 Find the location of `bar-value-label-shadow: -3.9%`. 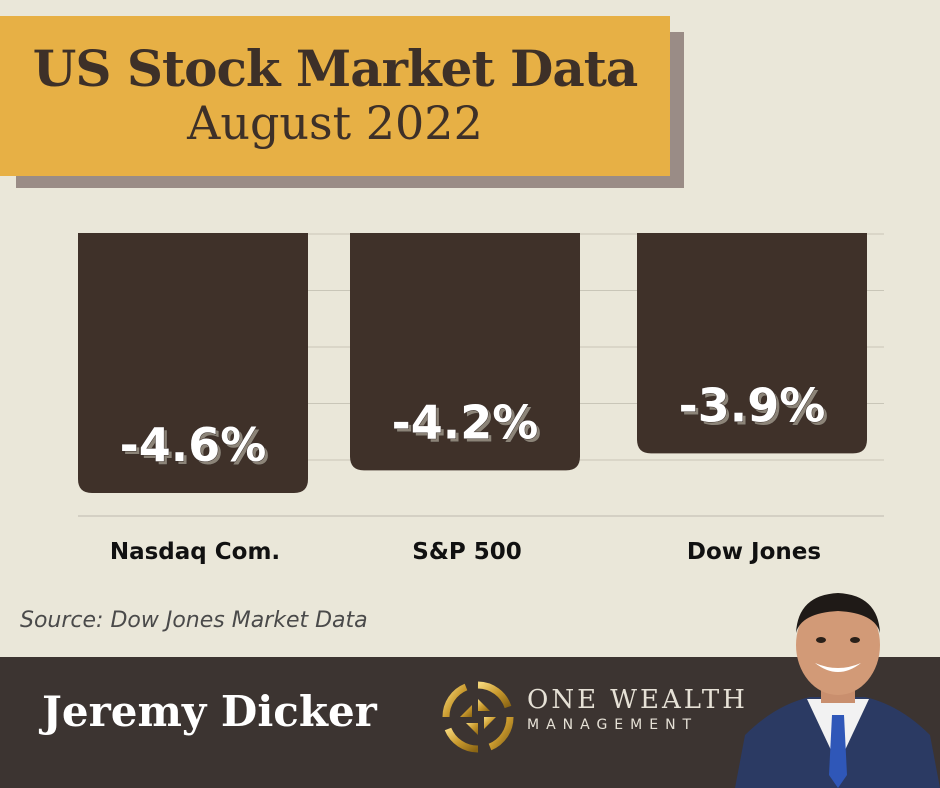

bar-value-label-shadow: -3.9% is located at coordinates (755, 408).